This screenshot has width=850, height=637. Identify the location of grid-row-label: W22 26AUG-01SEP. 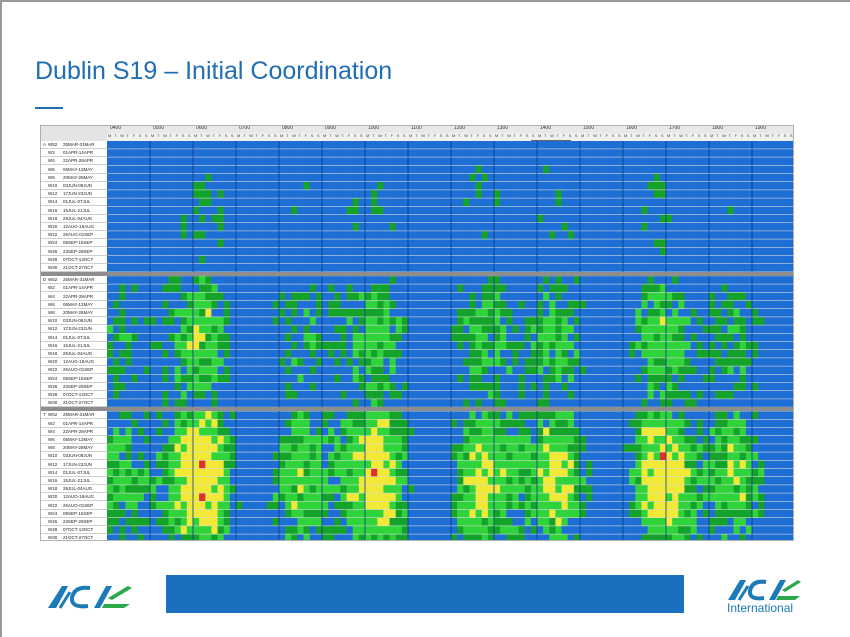
(74, 506).